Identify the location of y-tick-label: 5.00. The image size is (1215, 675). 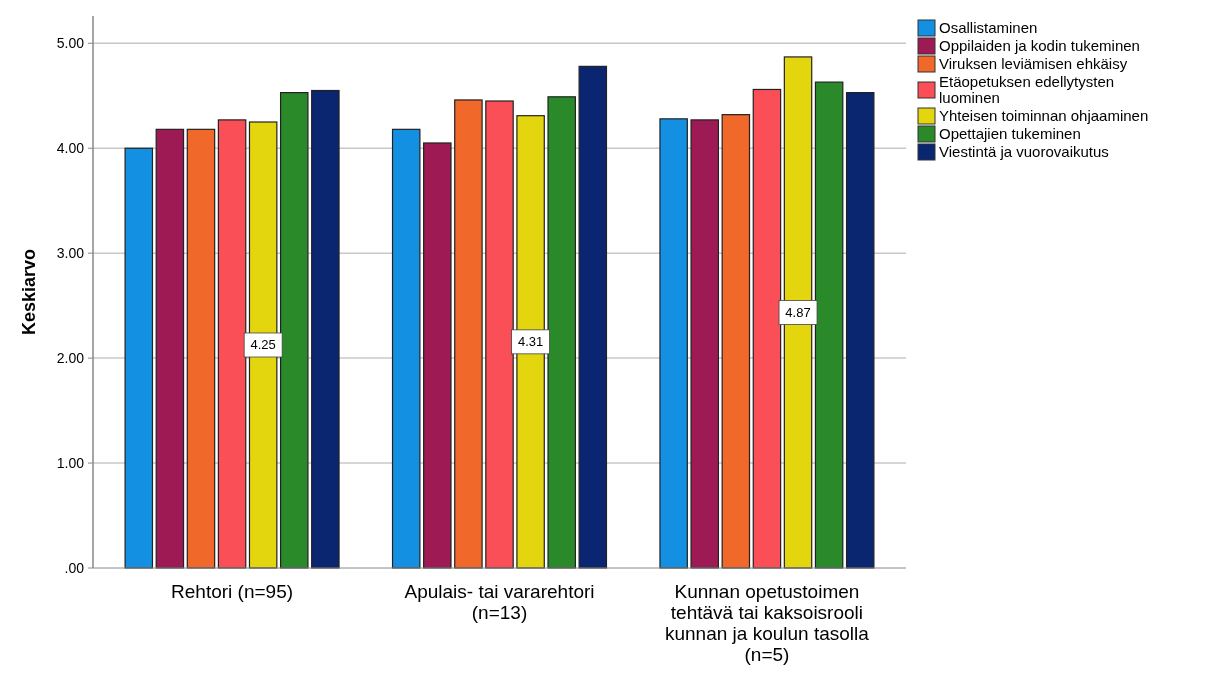
(70, 43).